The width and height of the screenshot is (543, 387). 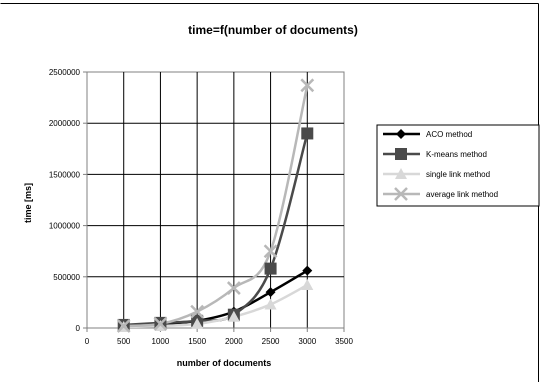 I want to click on y-tick-label: 2500000, so click(x=65, y=72).